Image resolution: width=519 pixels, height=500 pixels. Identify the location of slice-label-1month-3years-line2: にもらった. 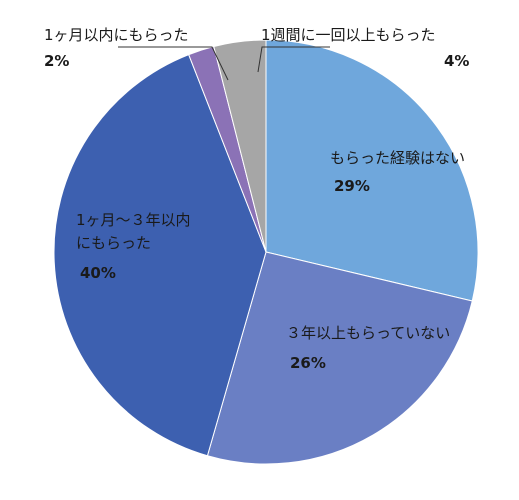
(113, 243).